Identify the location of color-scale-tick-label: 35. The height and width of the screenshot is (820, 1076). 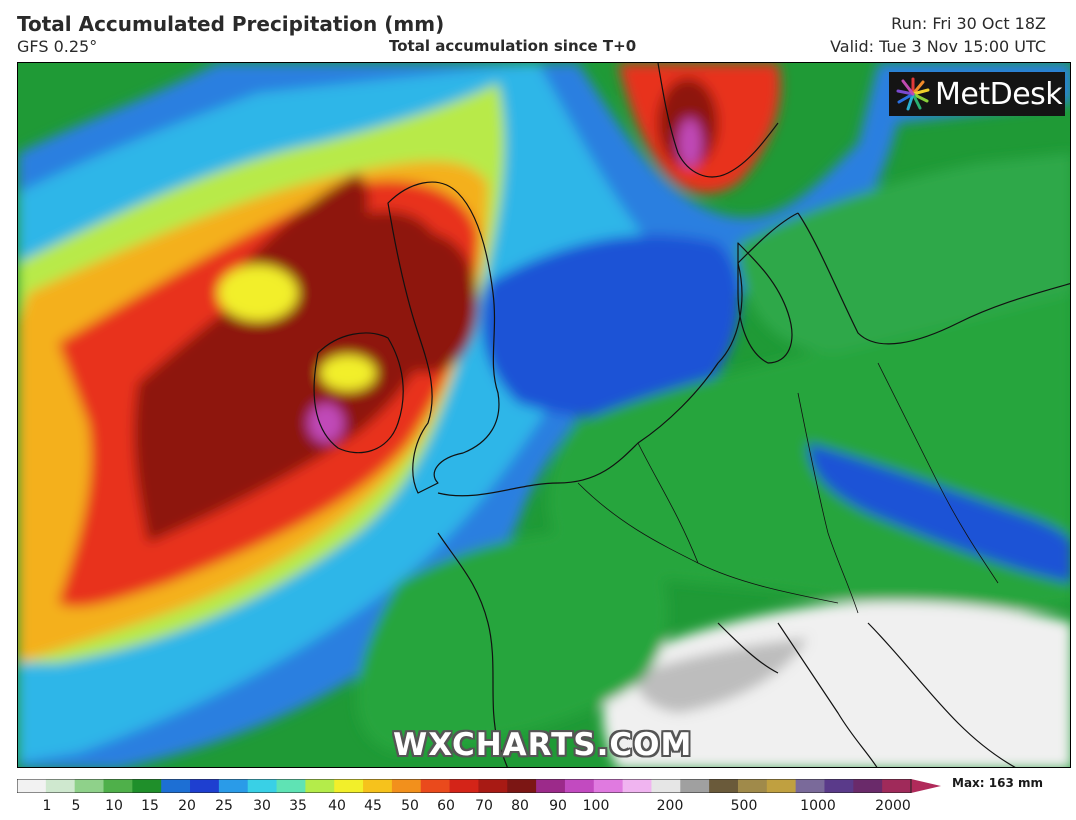
(298, 806).